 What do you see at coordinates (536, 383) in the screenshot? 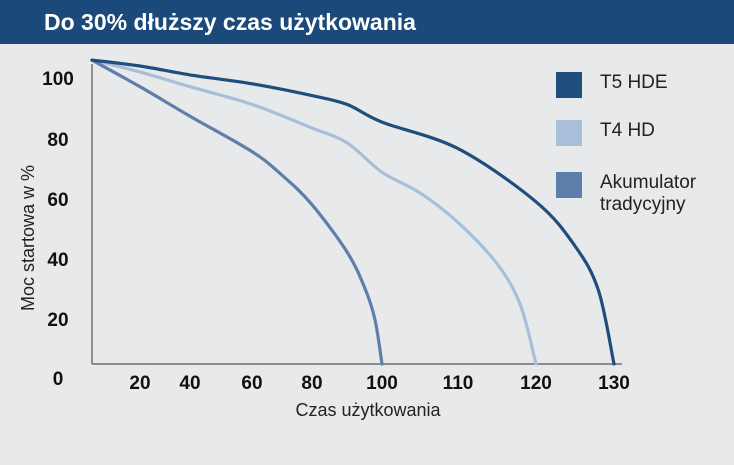
I see `x-tick-label: 120` at bounding box center [536, 383].